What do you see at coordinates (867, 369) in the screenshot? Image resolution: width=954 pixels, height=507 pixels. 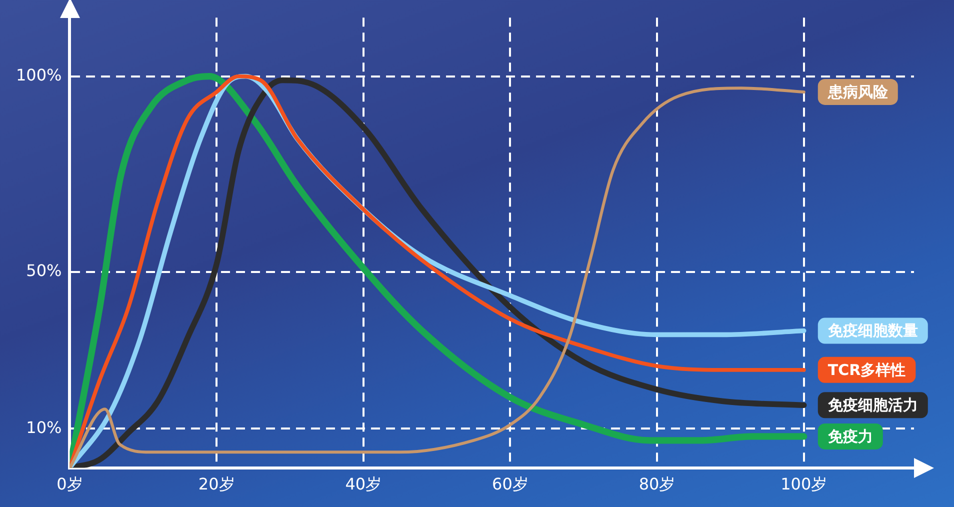 I see `series-label: TCR多样性` at bounding box center [867, 369].